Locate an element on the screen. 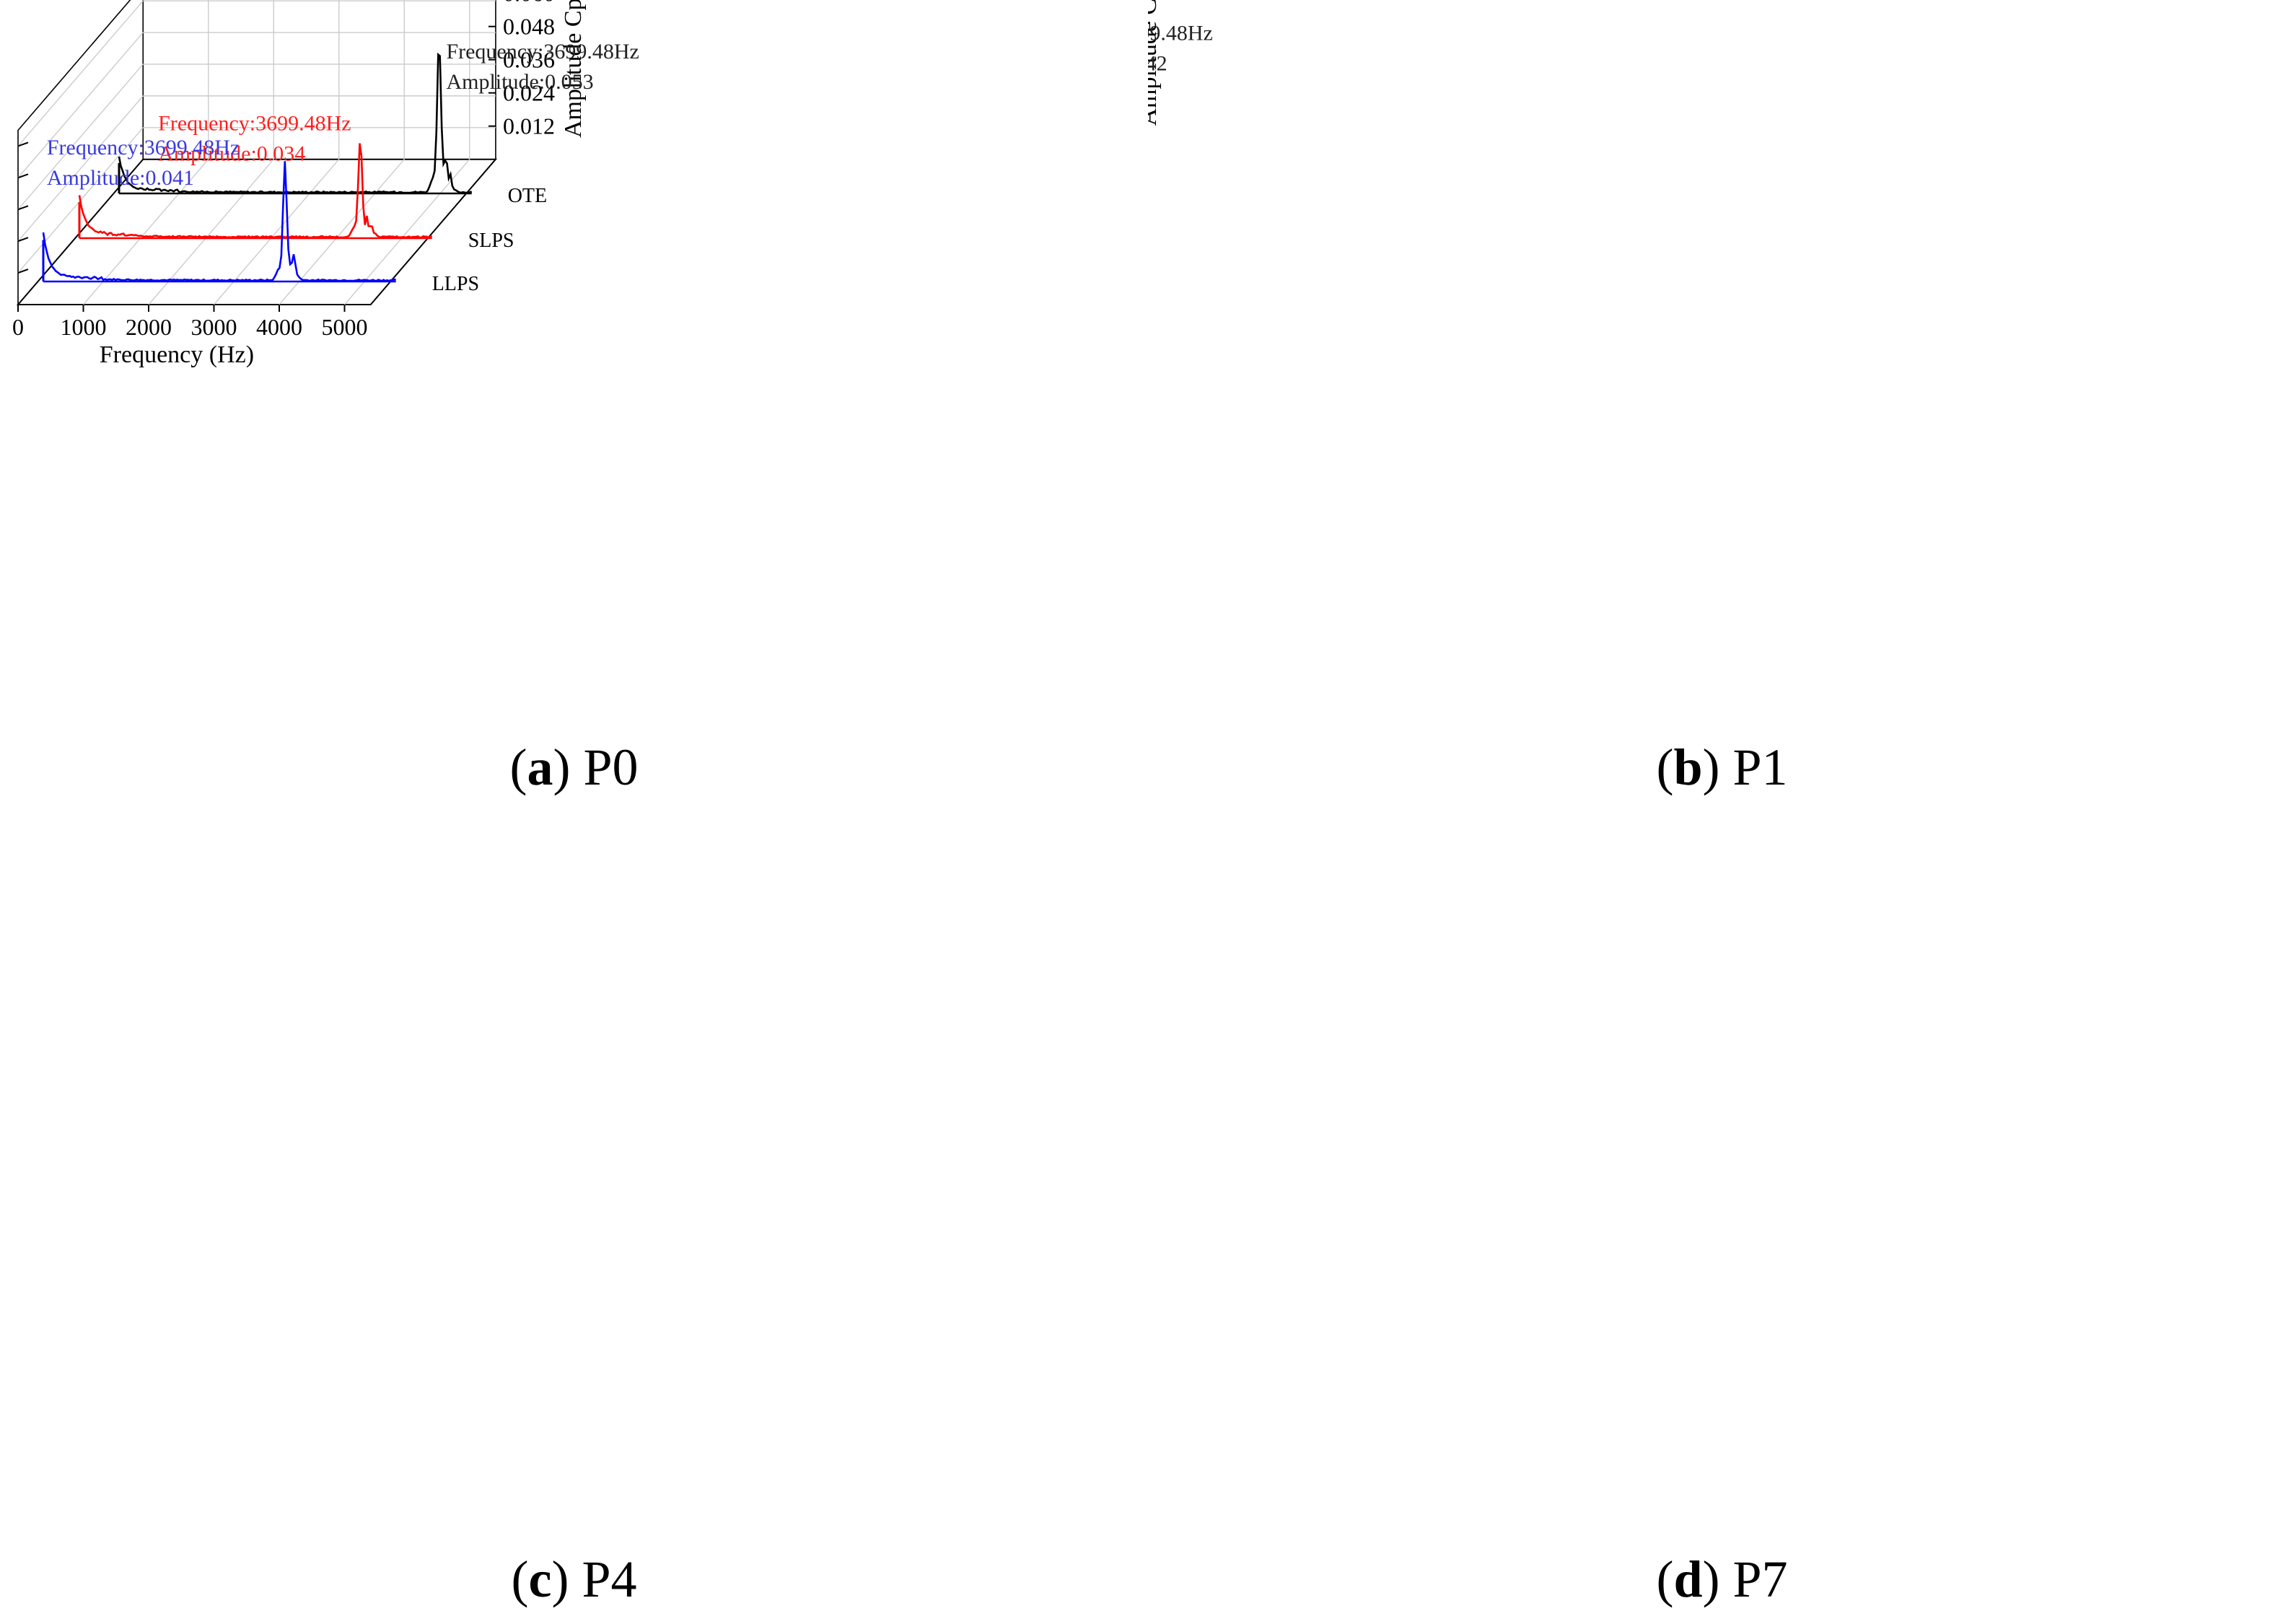  annotation-amplitude: Amplitude:0.041 is located at coordinates (121, 178).